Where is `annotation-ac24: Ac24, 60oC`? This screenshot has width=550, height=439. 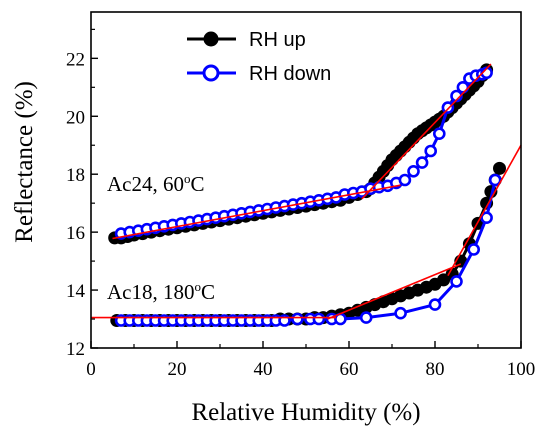 annotation-ac24: Ac24, 60oC is located at coordinates (156, 183).